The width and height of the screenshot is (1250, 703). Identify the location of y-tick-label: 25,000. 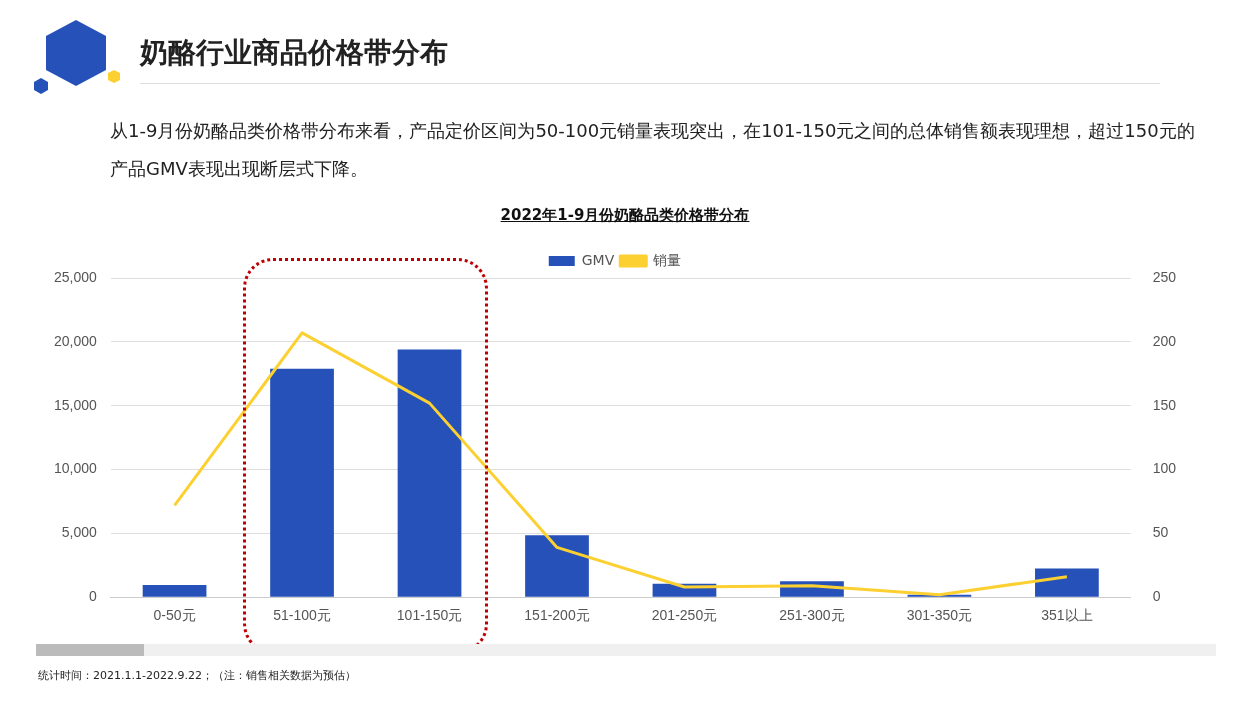
(75, 276).